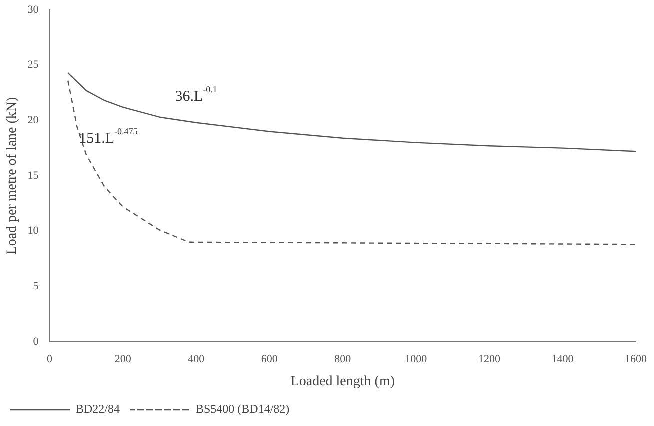  Describe the element at coordinates (197, 359) in the screenshot. I see `x-tick-label: 400` at that location.